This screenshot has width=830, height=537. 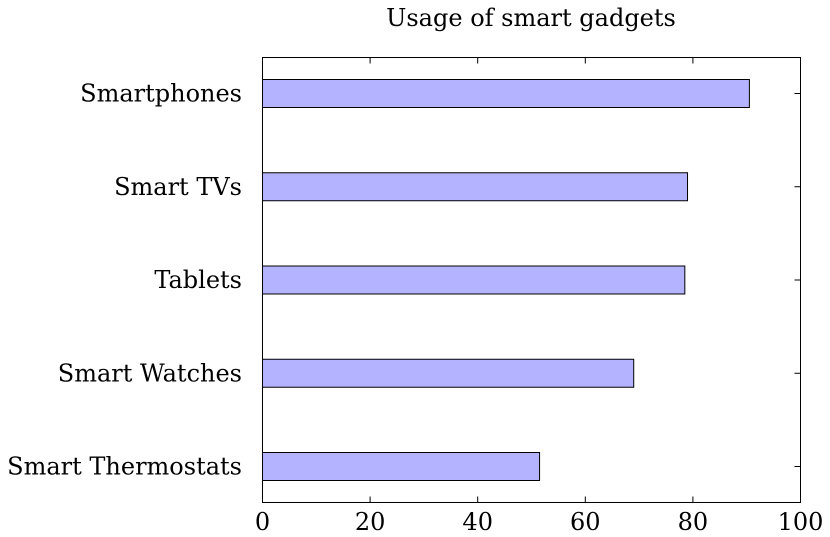 I want to click on x-tick-label: 60, so click(x=585, y=522).